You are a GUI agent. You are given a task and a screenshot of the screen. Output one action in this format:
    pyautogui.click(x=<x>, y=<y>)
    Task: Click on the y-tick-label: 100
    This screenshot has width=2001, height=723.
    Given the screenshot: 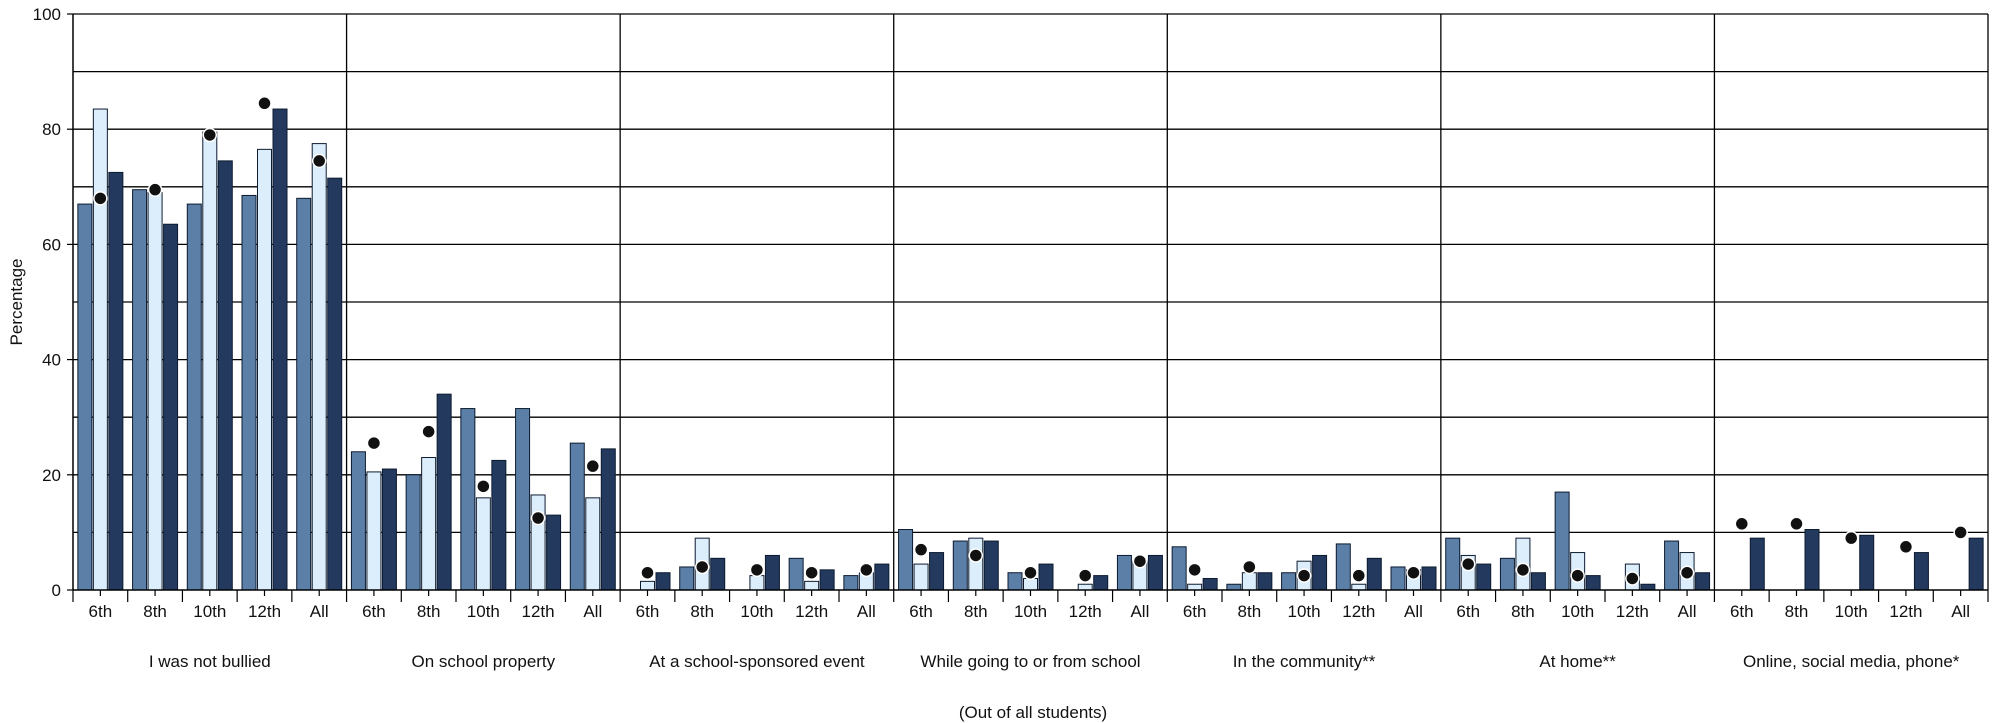 What is the action you would take?
    pyautogui.click(x=47, y=14)
    